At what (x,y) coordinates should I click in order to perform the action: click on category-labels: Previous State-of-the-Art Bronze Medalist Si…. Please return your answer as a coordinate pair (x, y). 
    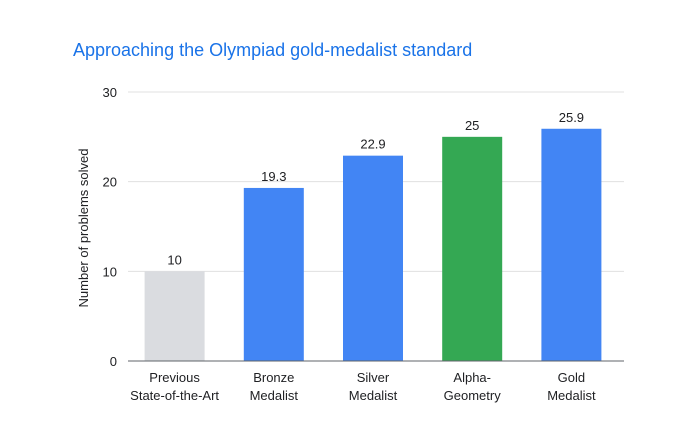
    Looking at the image, I should click on (363, 386).